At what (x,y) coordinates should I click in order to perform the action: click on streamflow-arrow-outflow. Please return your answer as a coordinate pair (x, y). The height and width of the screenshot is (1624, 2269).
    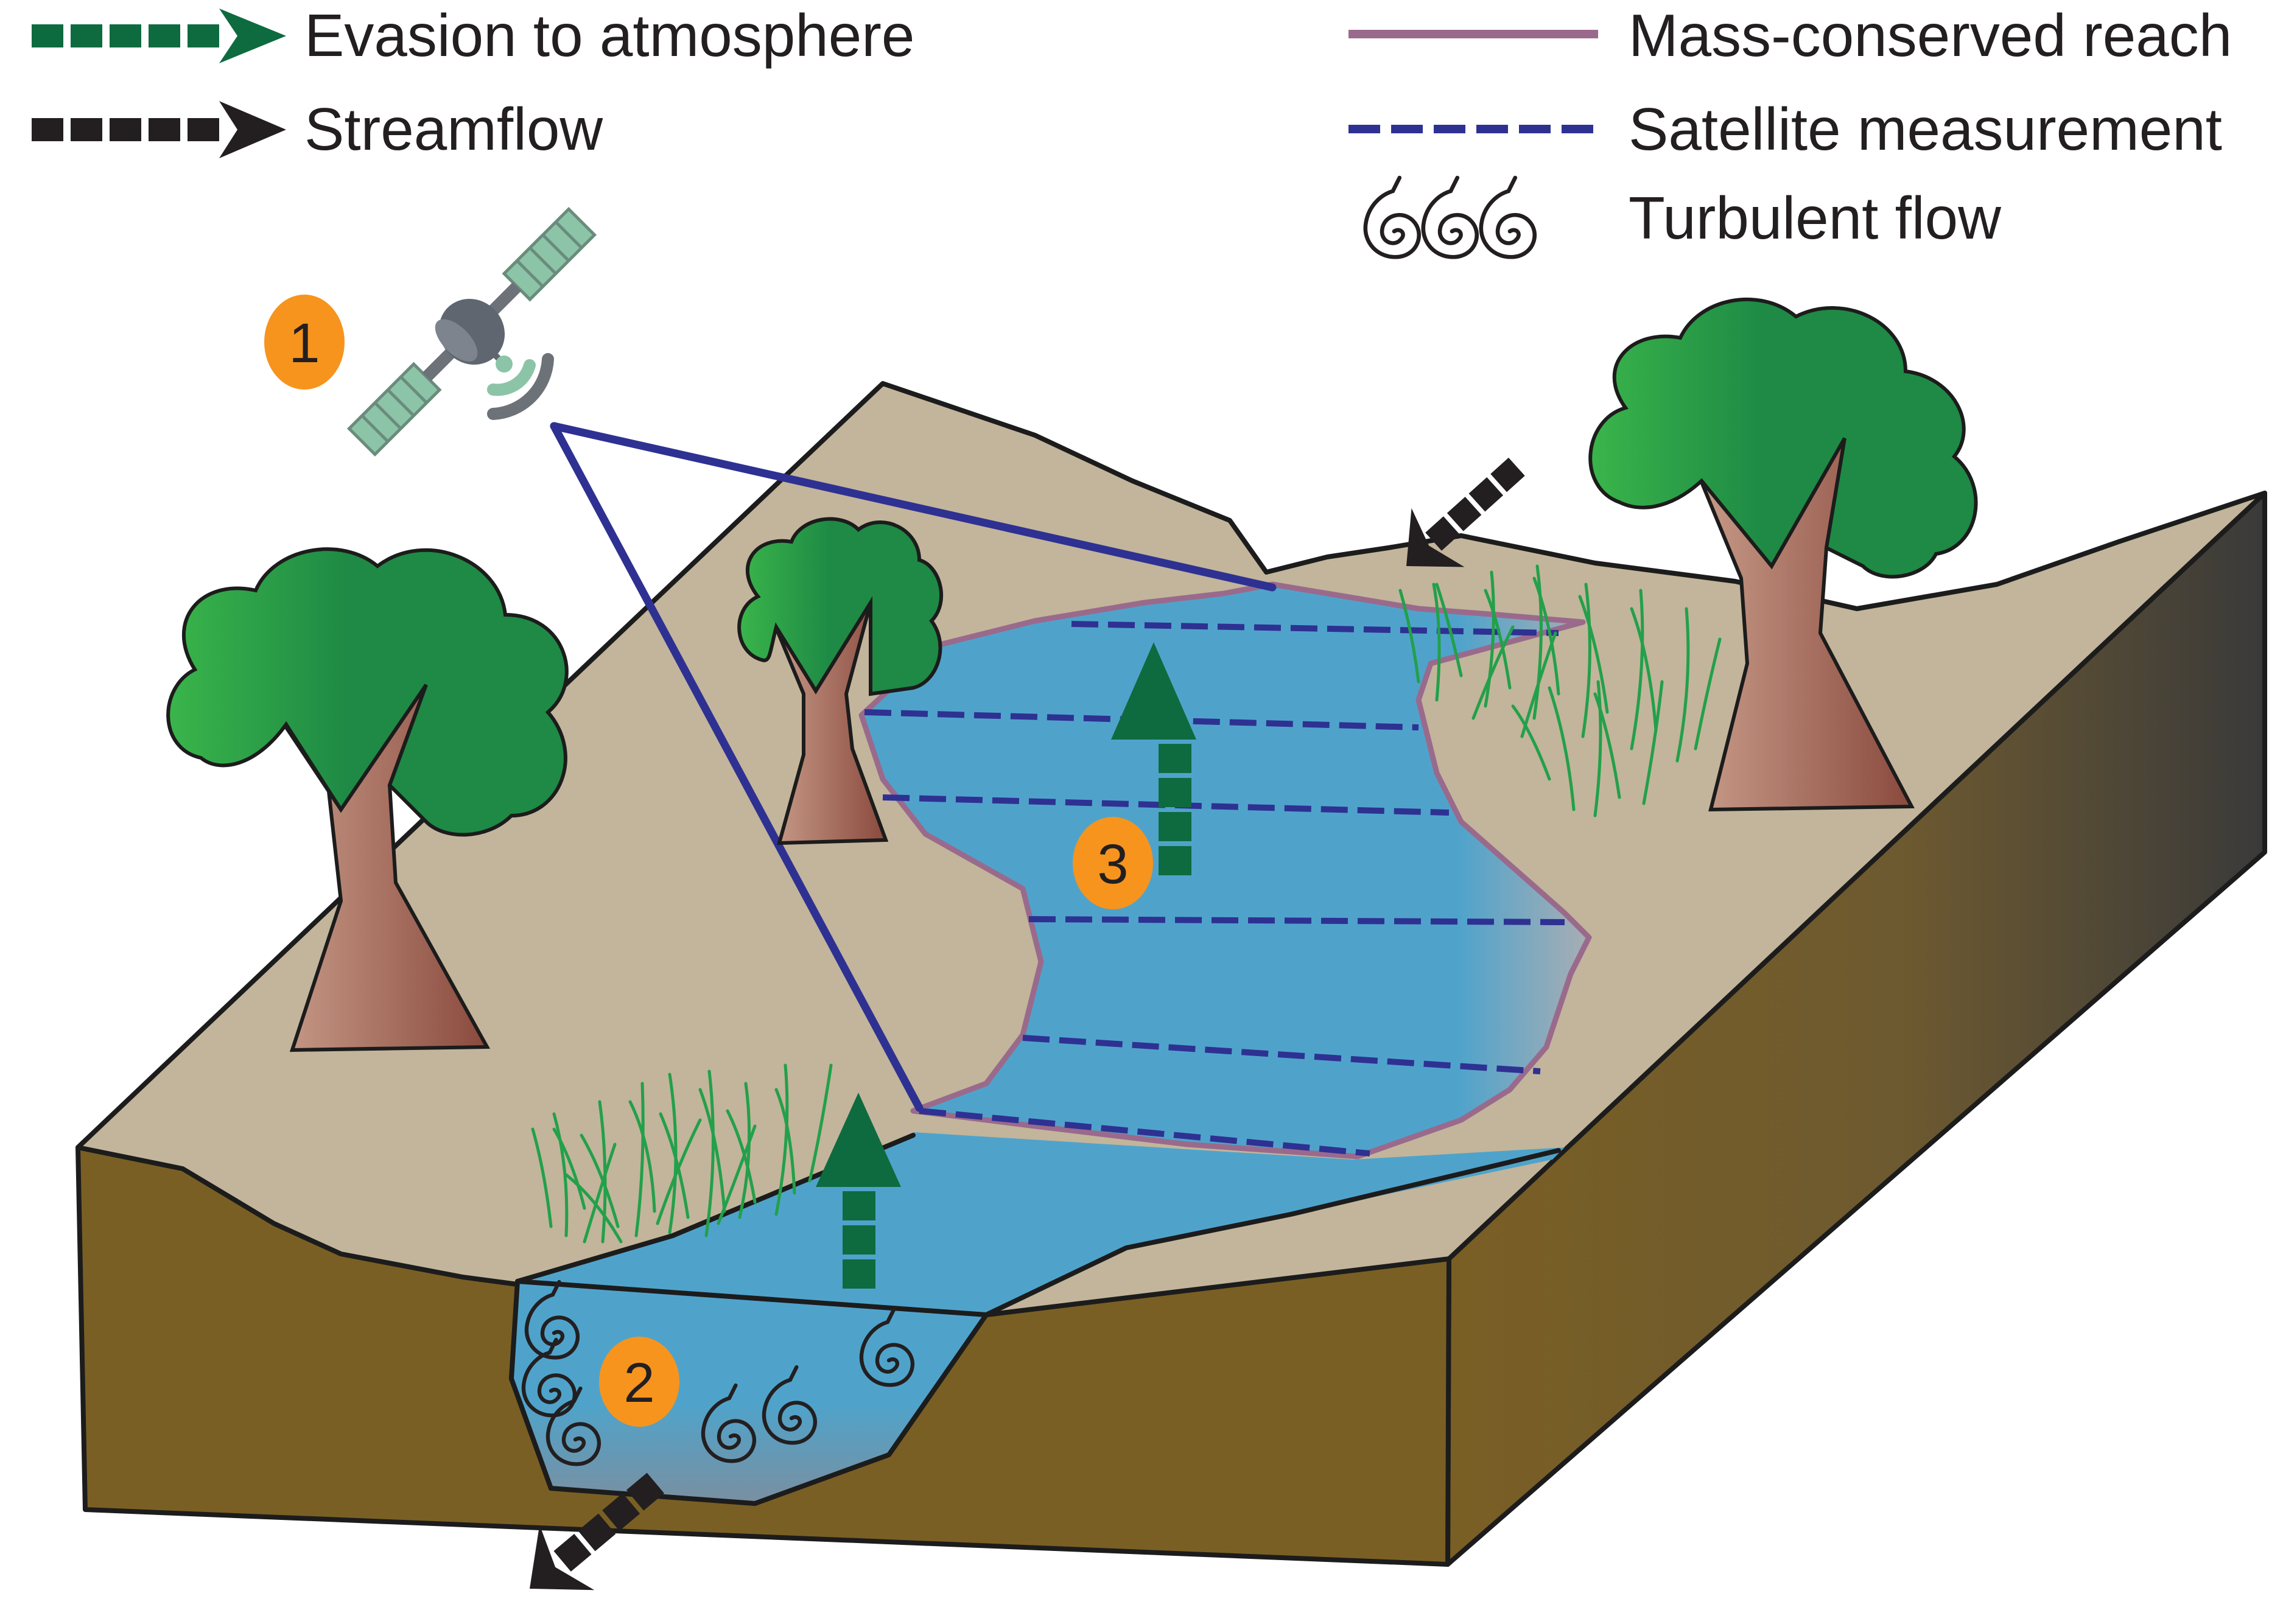
    Looking at the image, I should click on (597, 1531).